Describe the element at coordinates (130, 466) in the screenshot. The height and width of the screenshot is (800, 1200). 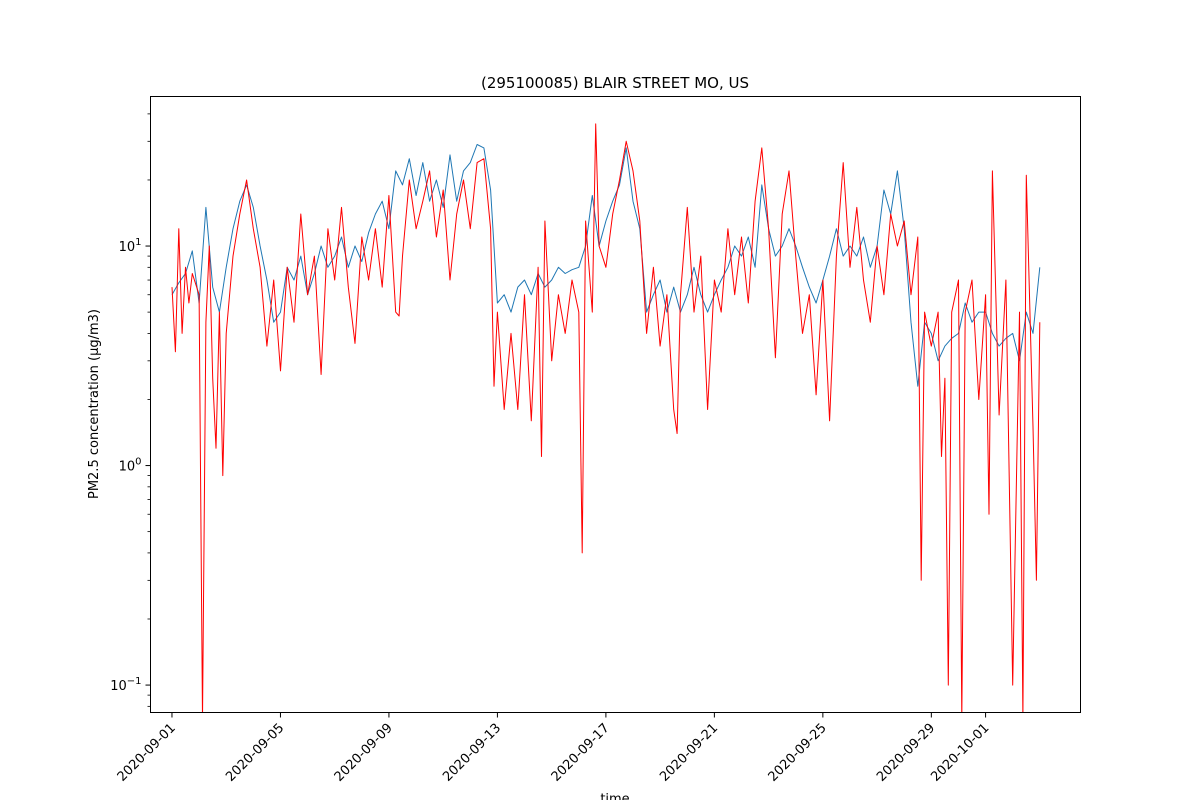
I see `y-tick-label: 10⁰` at that location.